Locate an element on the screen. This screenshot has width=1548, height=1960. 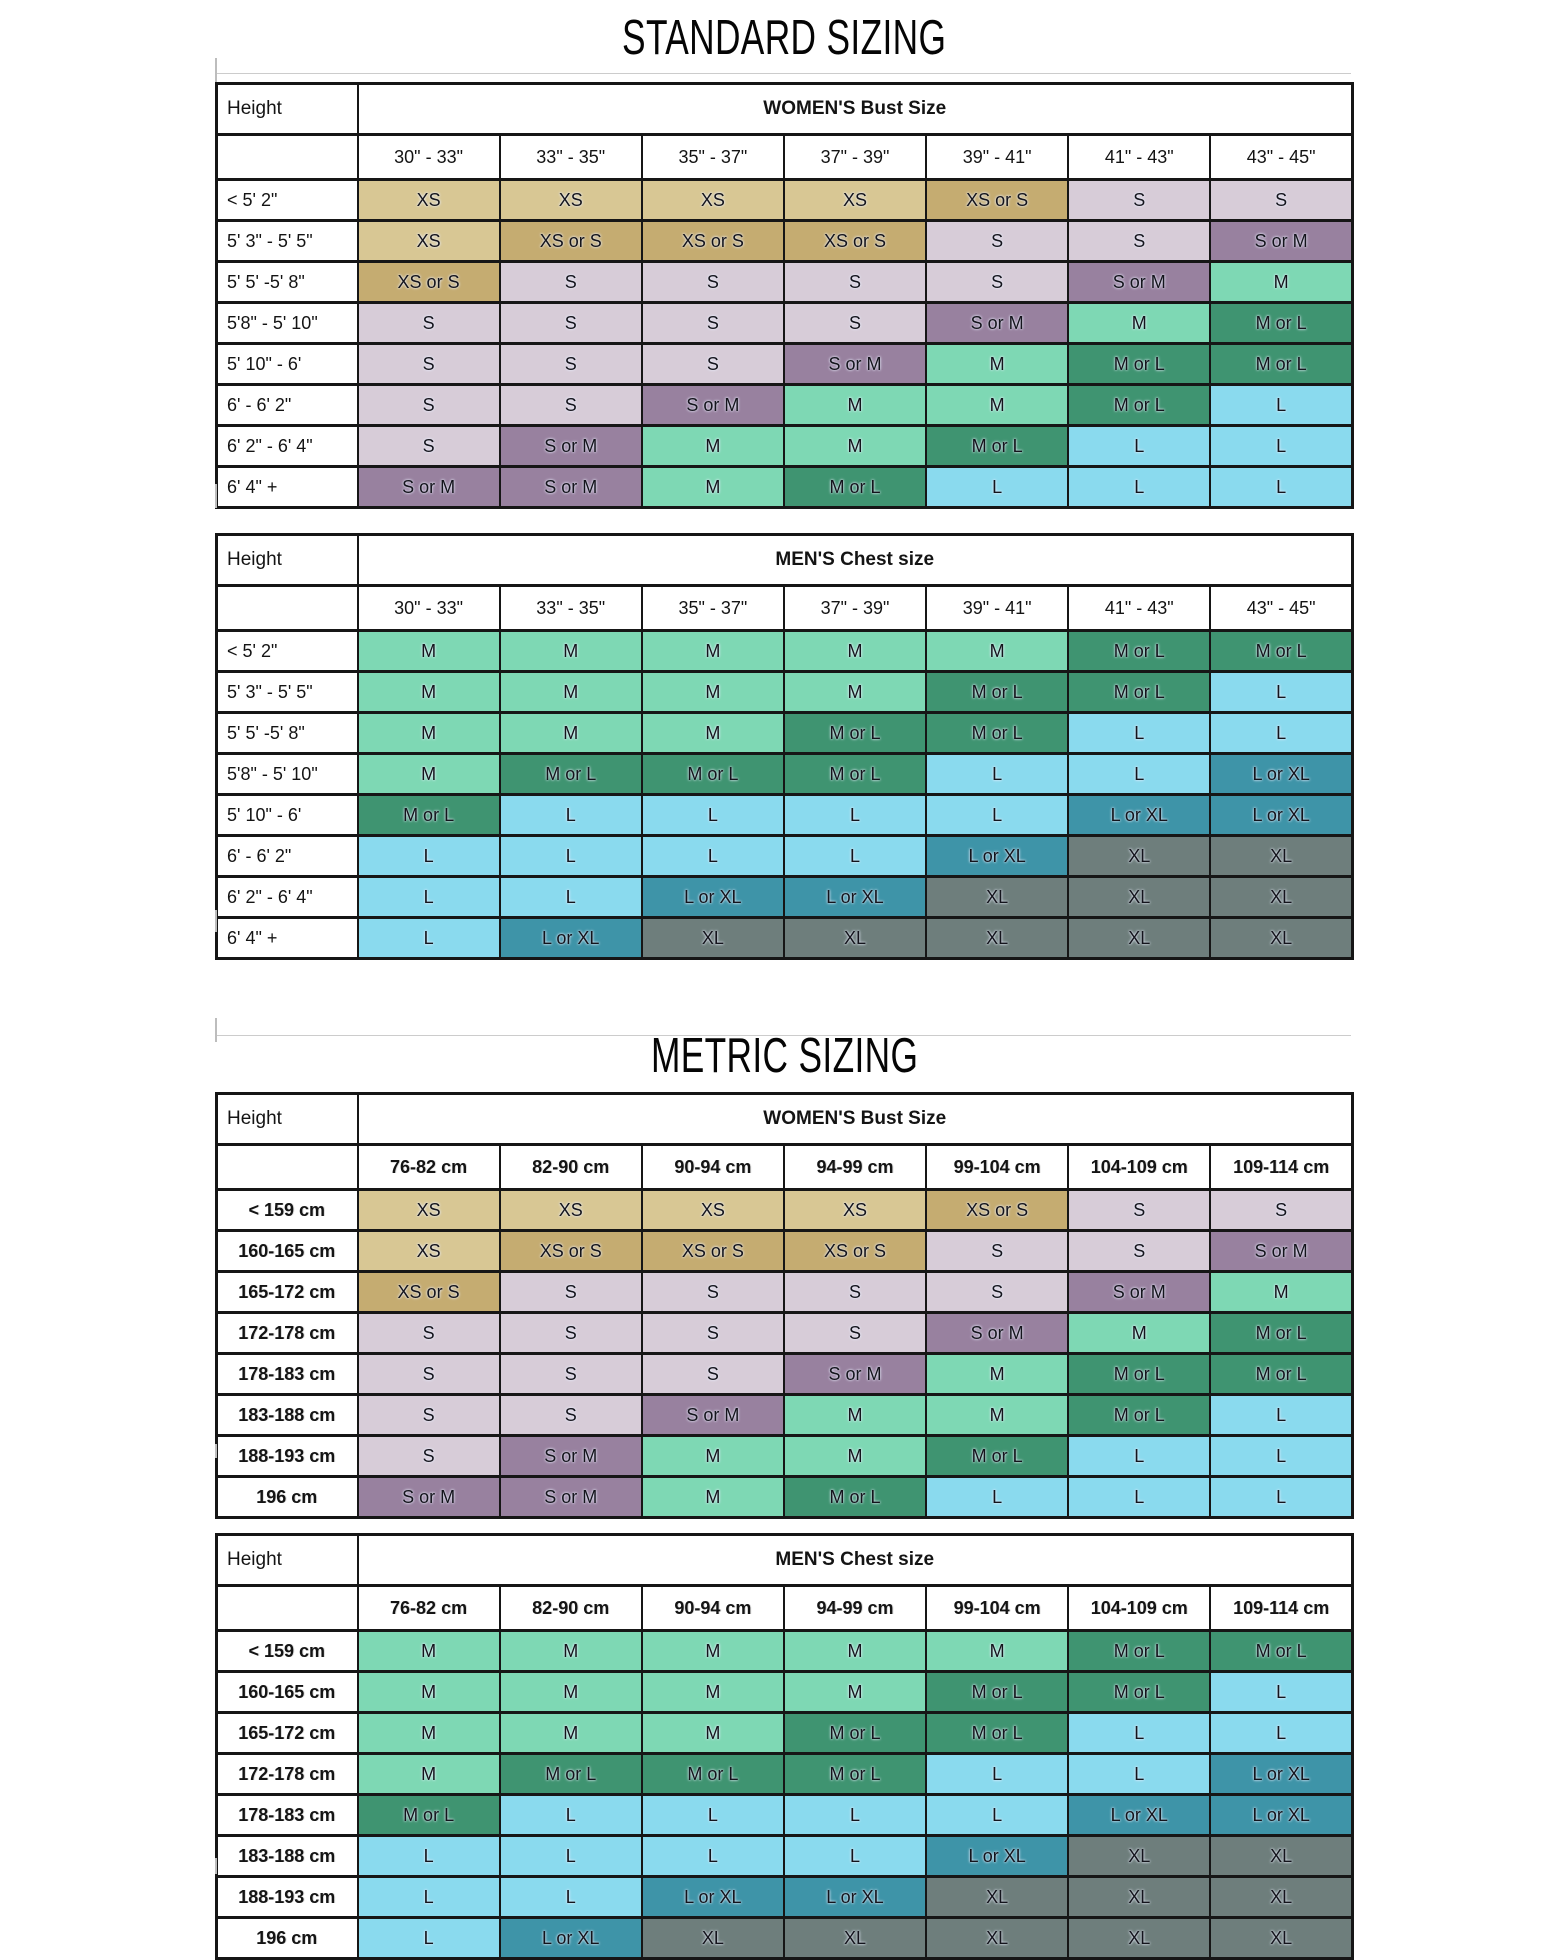
table-row: 6' 2" - 6' 4" L L L or XL L or XL XL XL XL is located at coordinates (784, 897).